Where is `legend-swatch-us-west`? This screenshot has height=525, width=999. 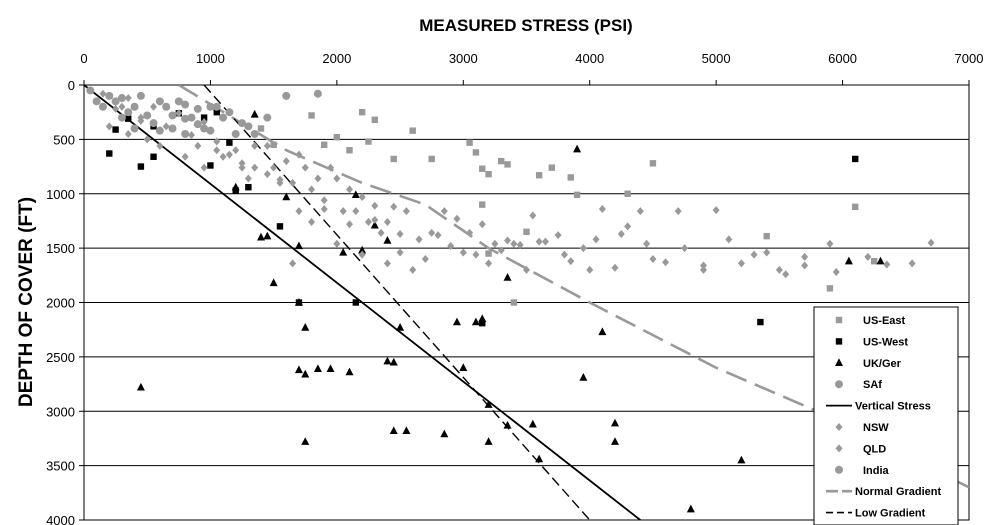
legend-swatch-us-west is located at coordinates (839, 341).